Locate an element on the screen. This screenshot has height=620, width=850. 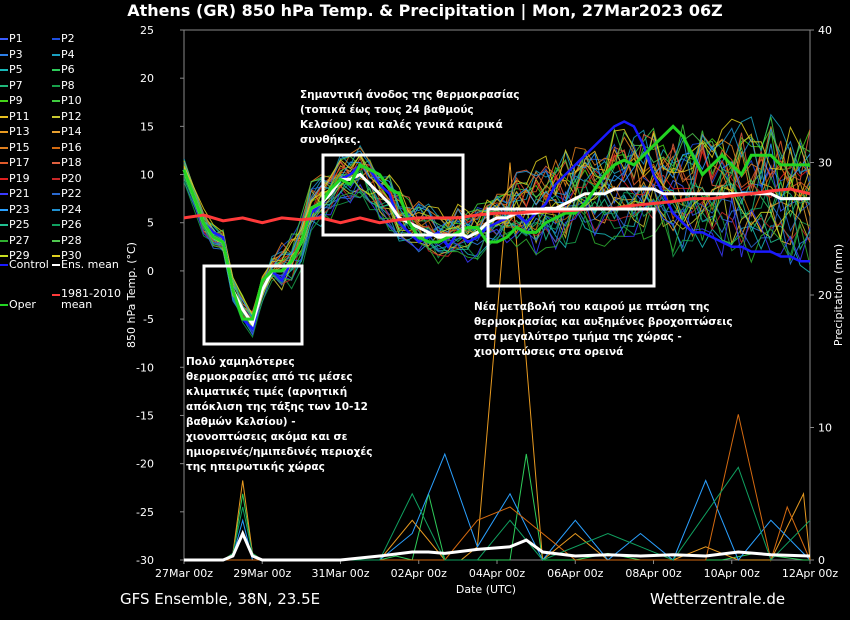
y-right-tick-label: 20 is located at coordinates (825, 295).